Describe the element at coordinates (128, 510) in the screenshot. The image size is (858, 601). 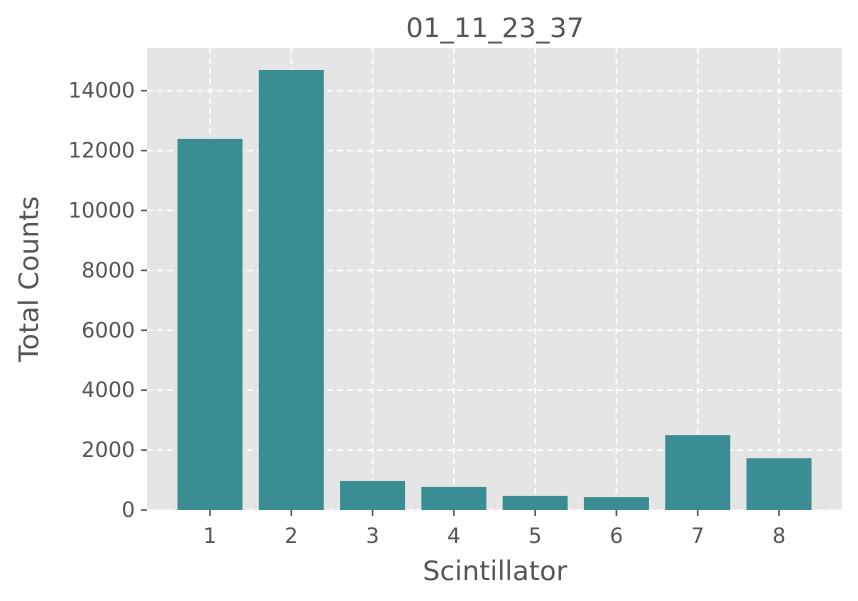
I see `y-tick-label: 0` at that location.